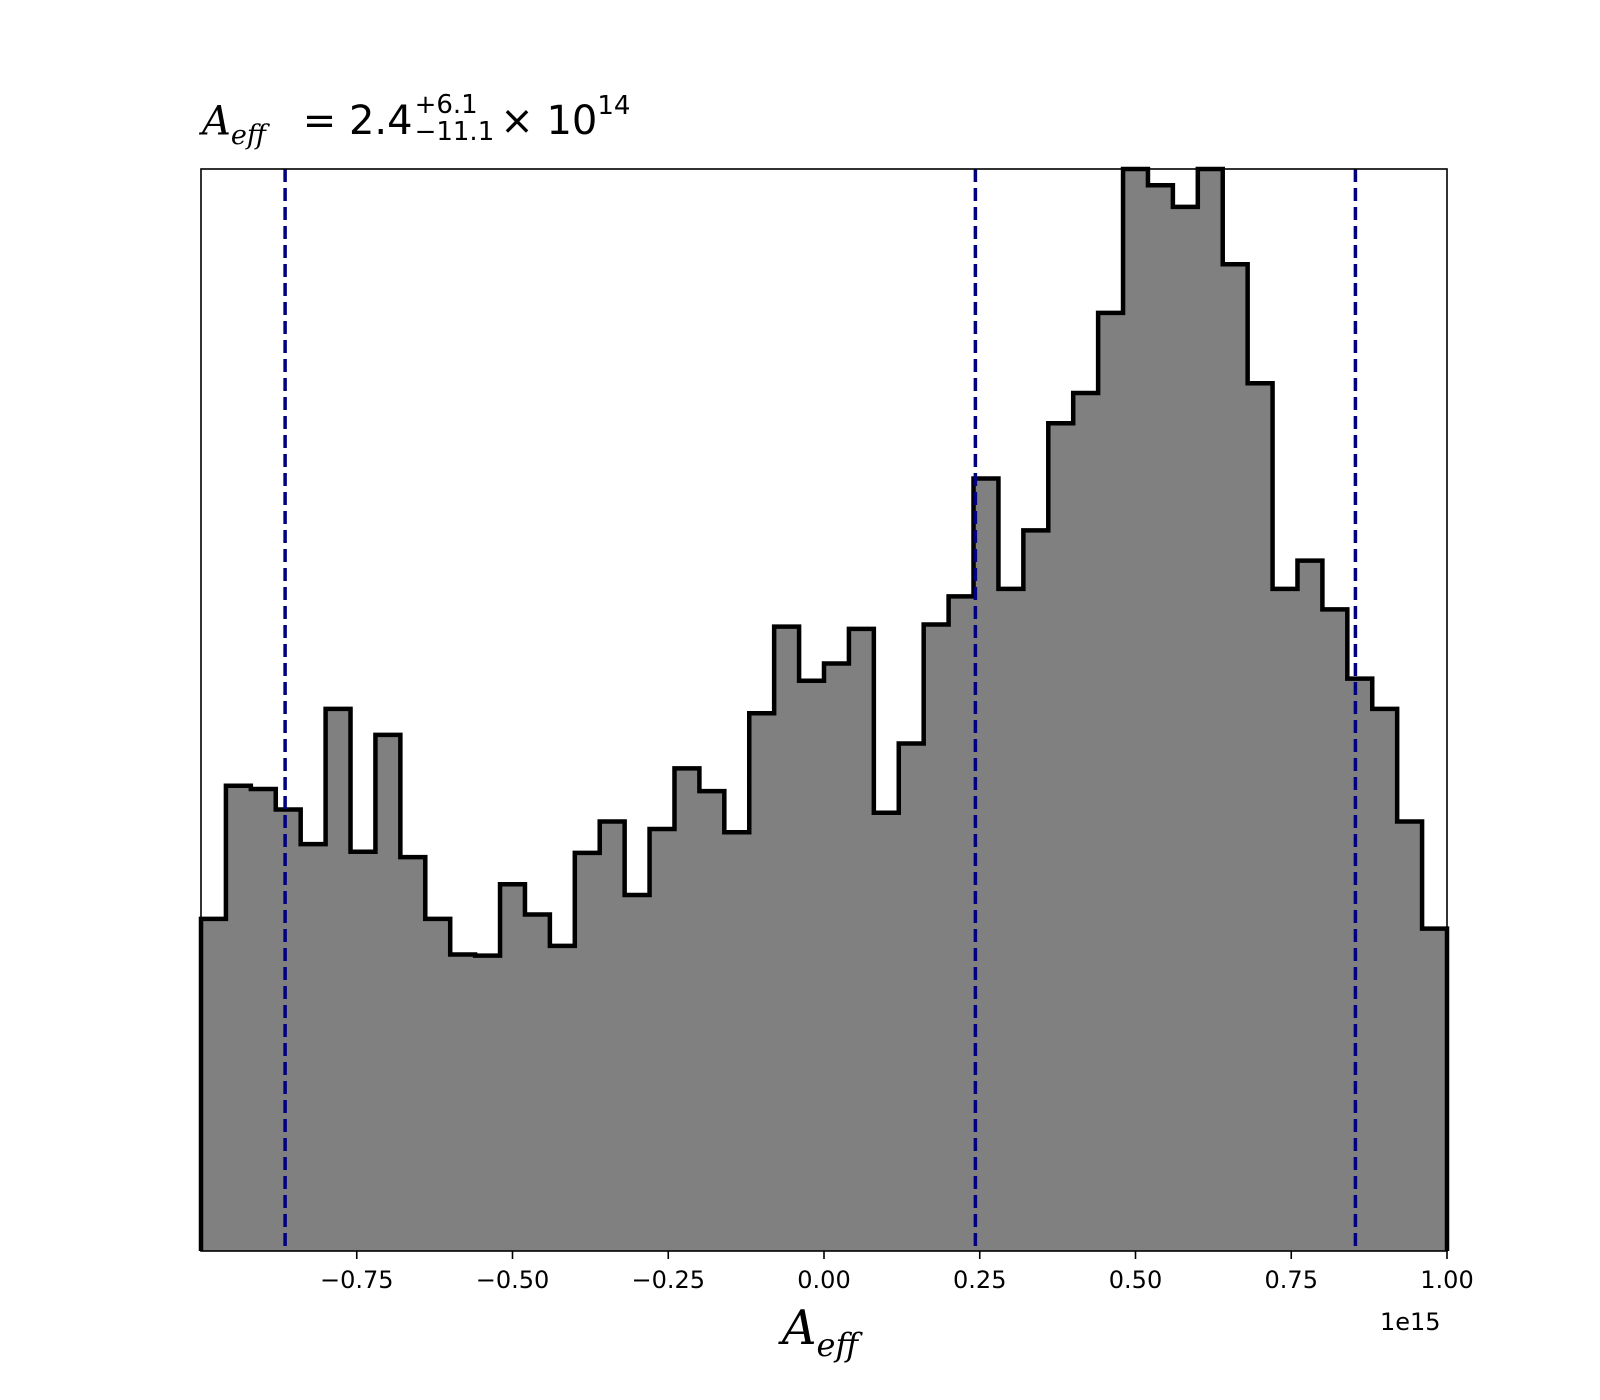 The height and width of the screenshot is (1400, 1600). I want to click on x-tick-label: 0.75, so click(1291, 1280).